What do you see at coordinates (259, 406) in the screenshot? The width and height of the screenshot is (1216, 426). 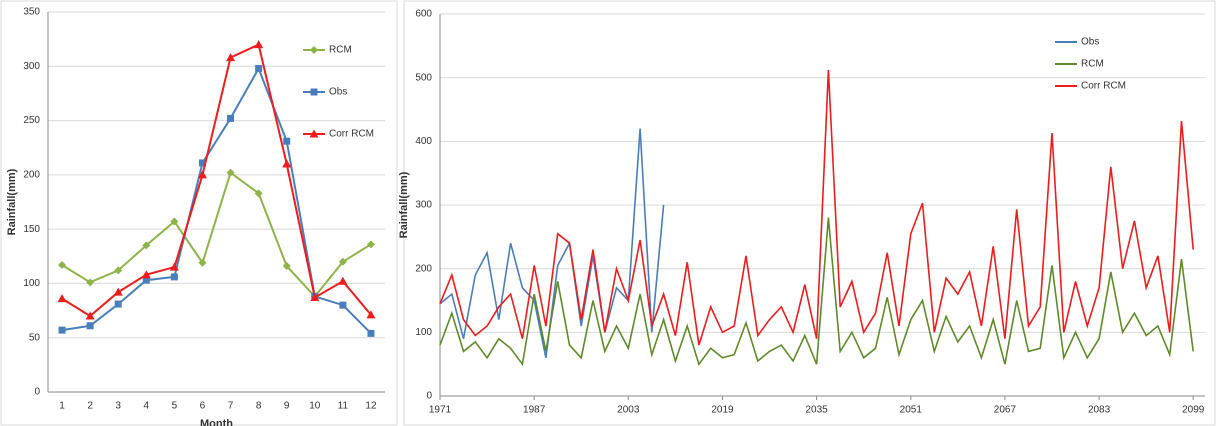 I see `x-tick-label: 8` at bounding box center [259, 406].